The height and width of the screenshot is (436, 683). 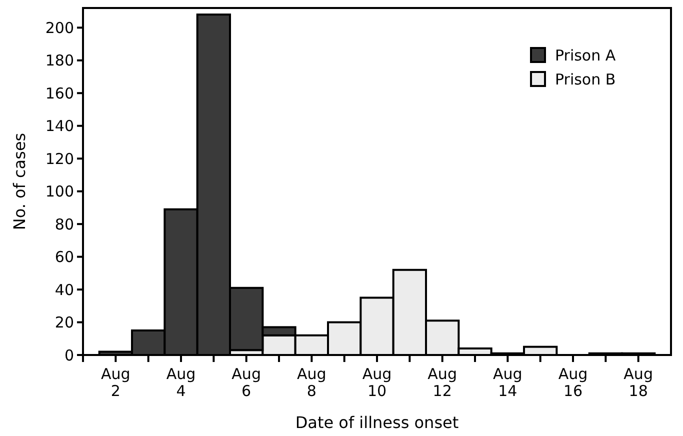 What do you see at coordinates (64, 224) in the screenshot?
I see `y-tick-label: 80` at bounding box center [64, 224].